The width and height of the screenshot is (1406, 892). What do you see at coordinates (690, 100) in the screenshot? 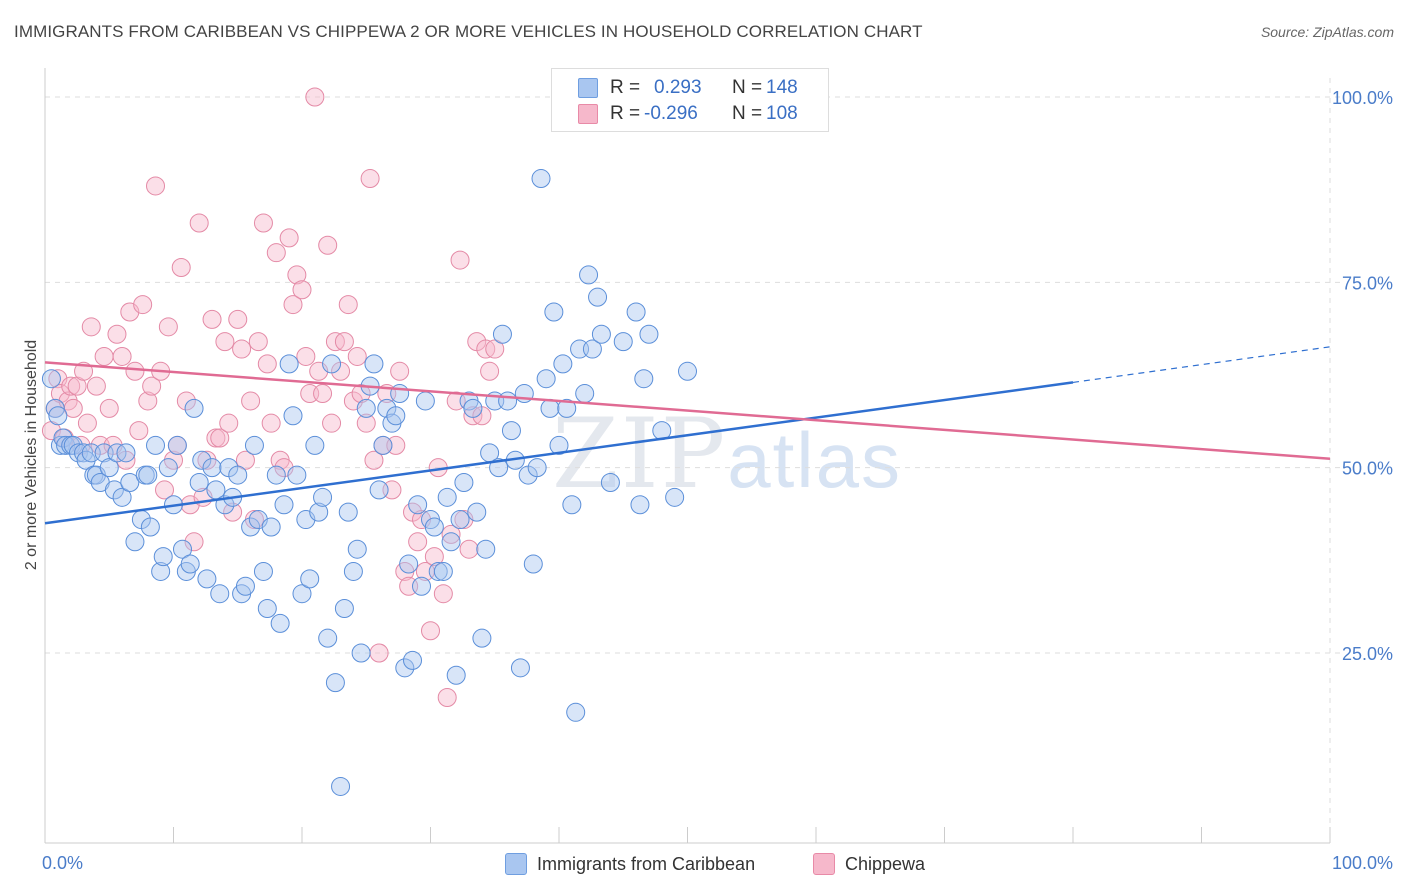
I see `correlation-legend: R = 0.293 N = 148 R = -0.296 N = 108` at bounding box center [690, 100].